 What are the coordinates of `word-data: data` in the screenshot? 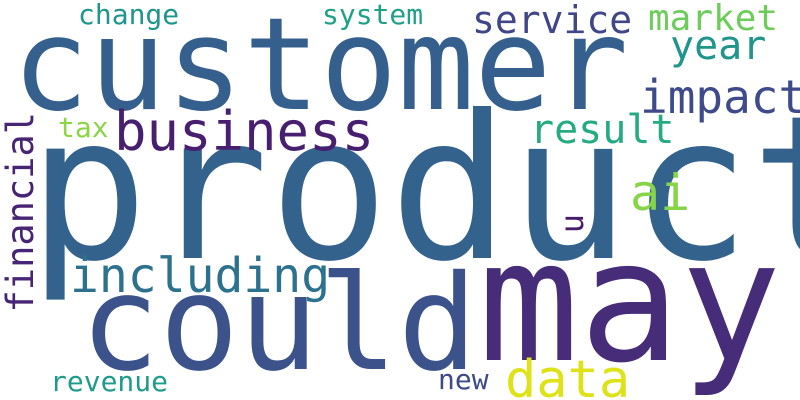 It's located at (568, 375).